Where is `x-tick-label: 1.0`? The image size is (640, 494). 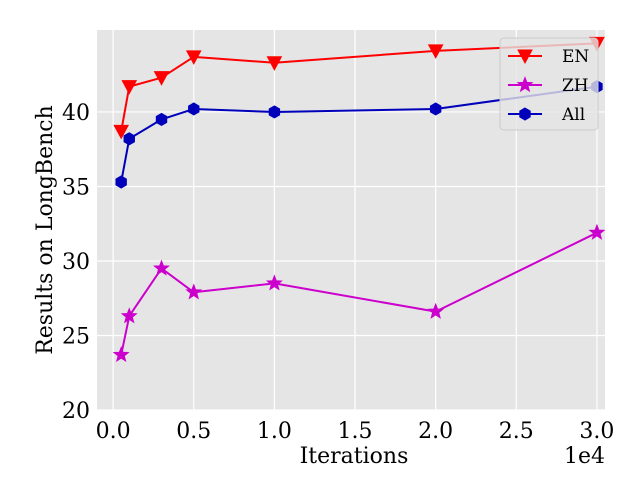 x-tick-label: 1.0 is located at coordinates (274, 431).